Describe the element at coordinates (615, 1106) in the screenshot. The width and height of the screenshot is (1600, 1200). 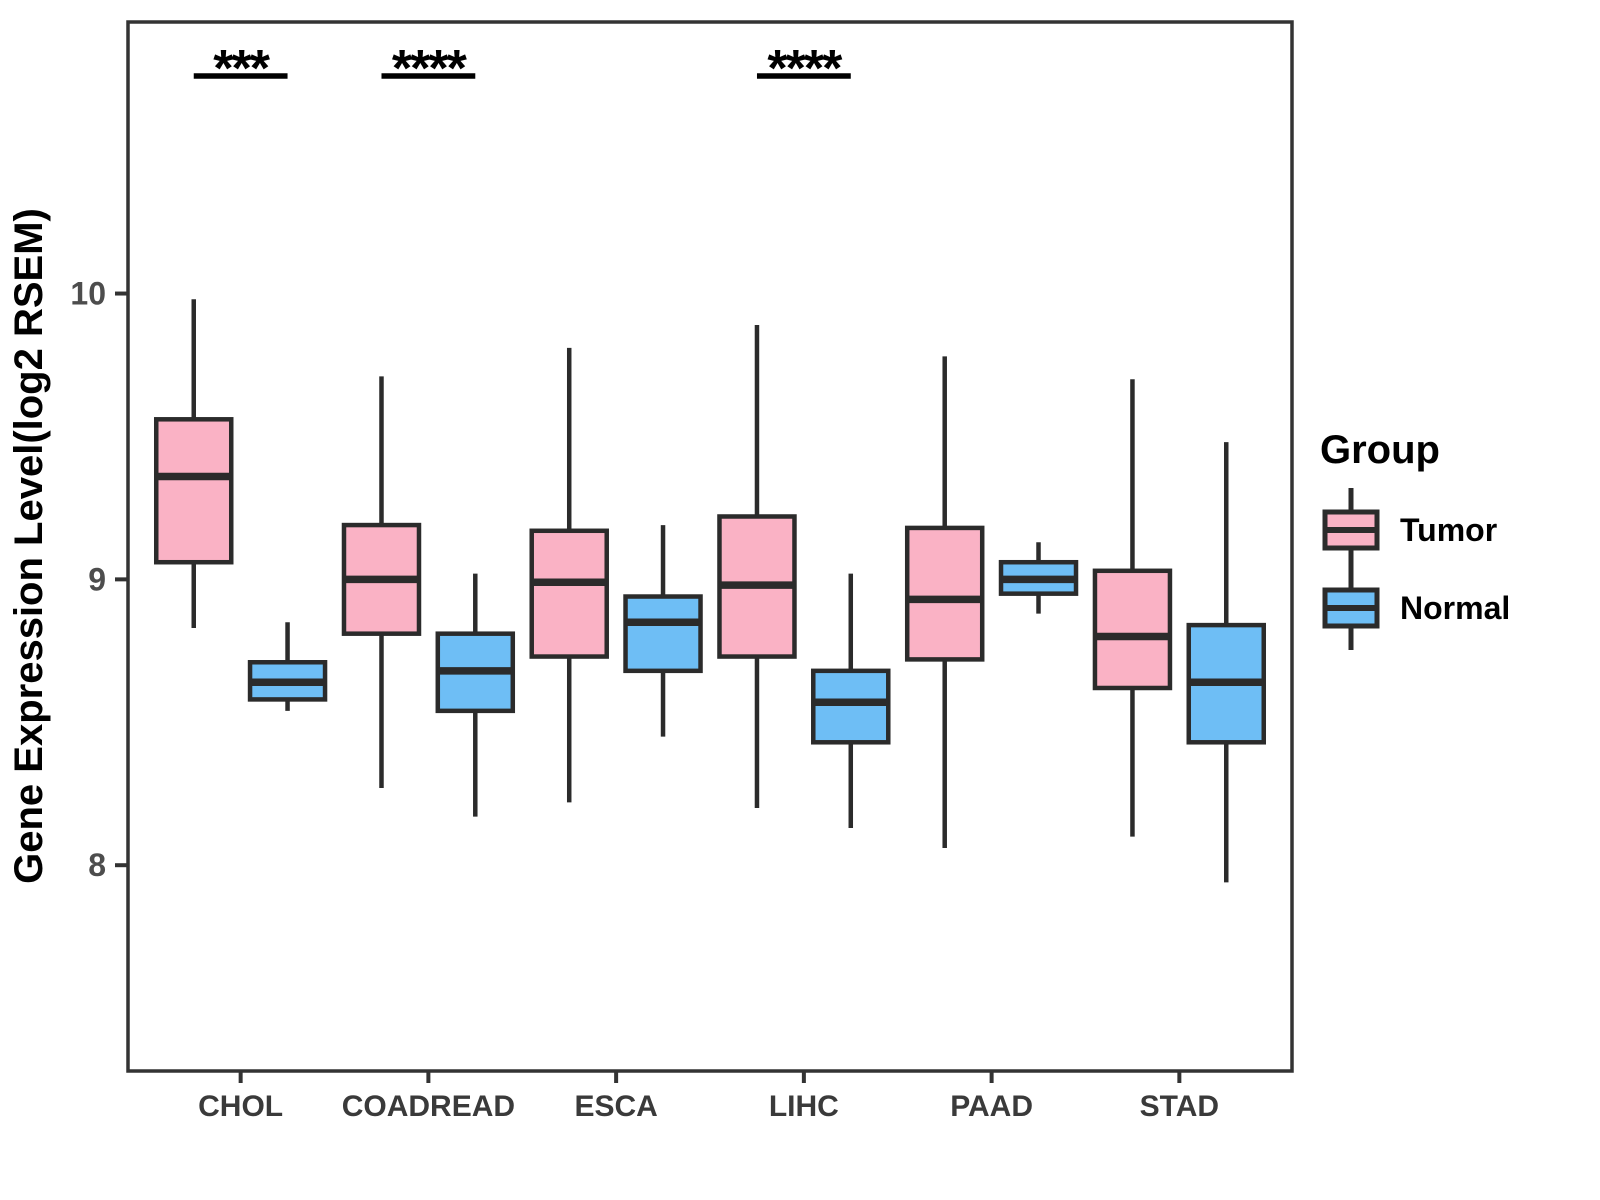
I see `x-category-label: ESCA` at that location.